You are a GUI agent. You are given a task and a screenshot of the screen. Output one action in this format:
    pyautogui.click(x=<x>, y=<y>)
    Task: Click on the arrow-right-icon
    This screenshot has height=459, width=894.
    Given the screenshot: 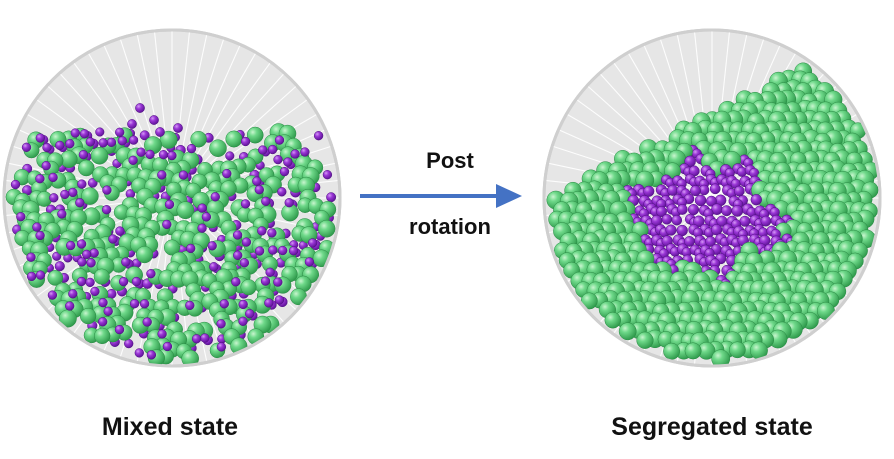 What is the action you would take?
    pyautogui.click(x=441, y=196)
    